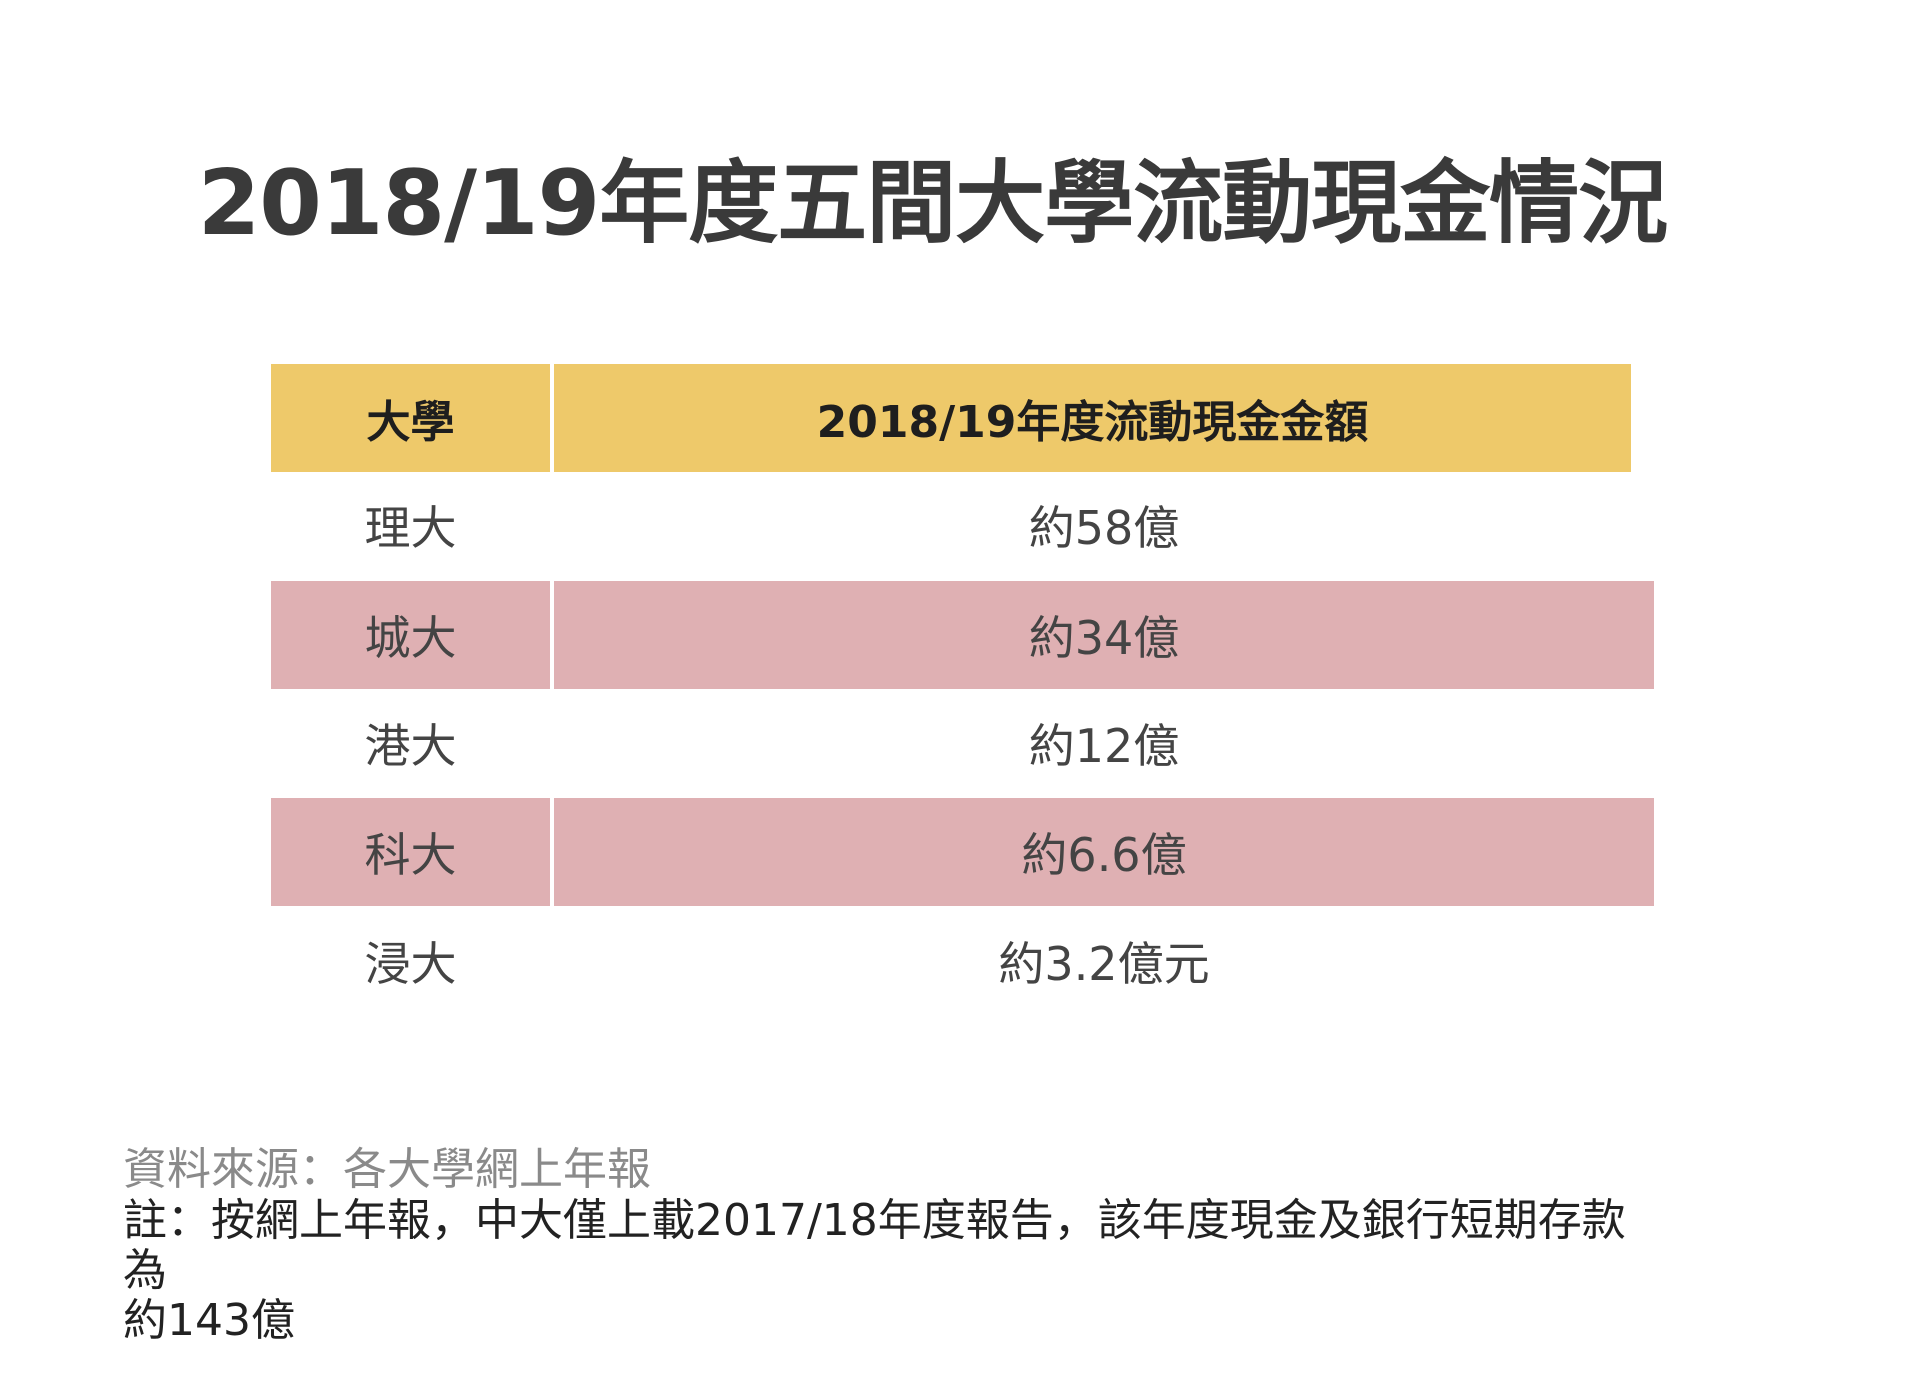 Image resolution: width=1920 pixels, height=1388 pixels. I want to click on footnote-line: 註：按網上年報，中大僅上載2017/18年度報告，該年度現金及銀行短期存款, so click(874, 1220).